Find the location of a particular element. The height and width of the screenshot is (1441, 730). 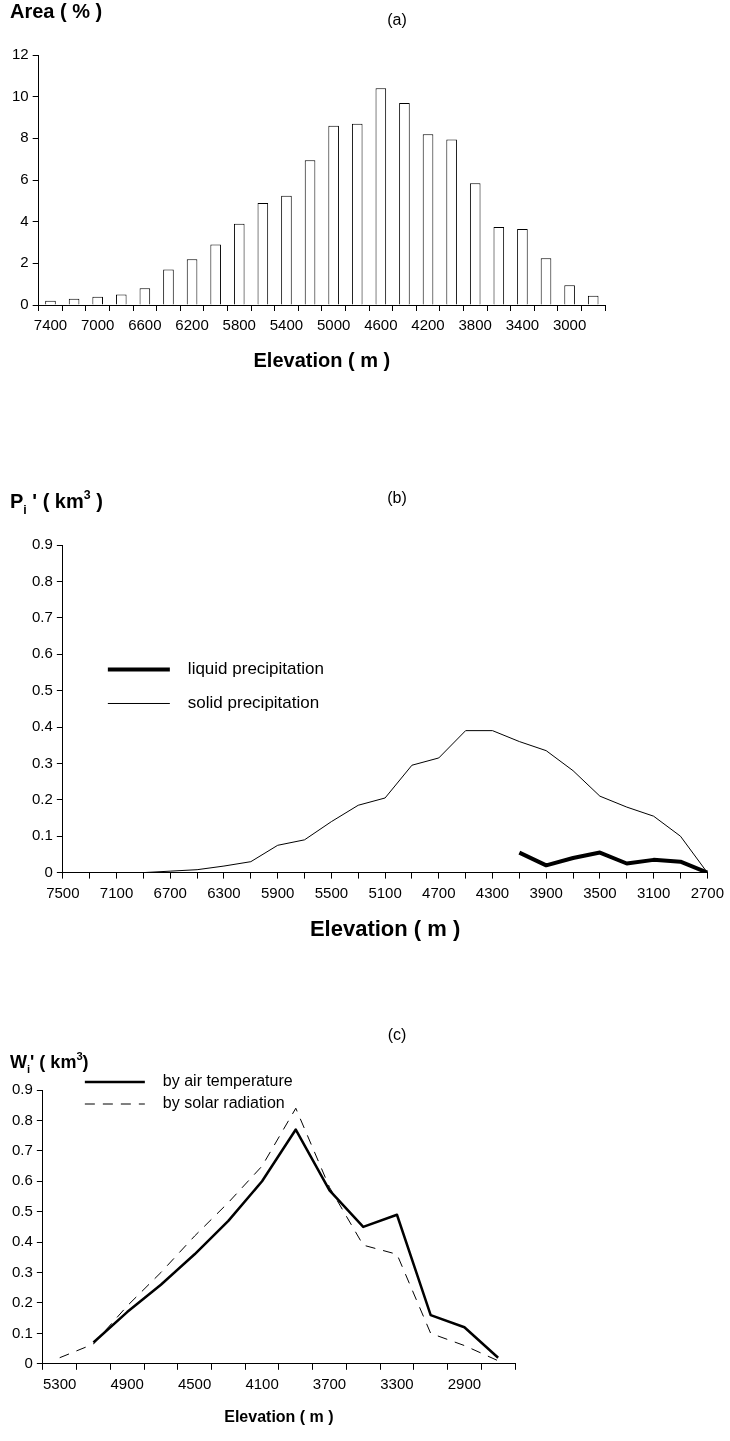

chart-title: (a) is located at coordinates (397, 19).